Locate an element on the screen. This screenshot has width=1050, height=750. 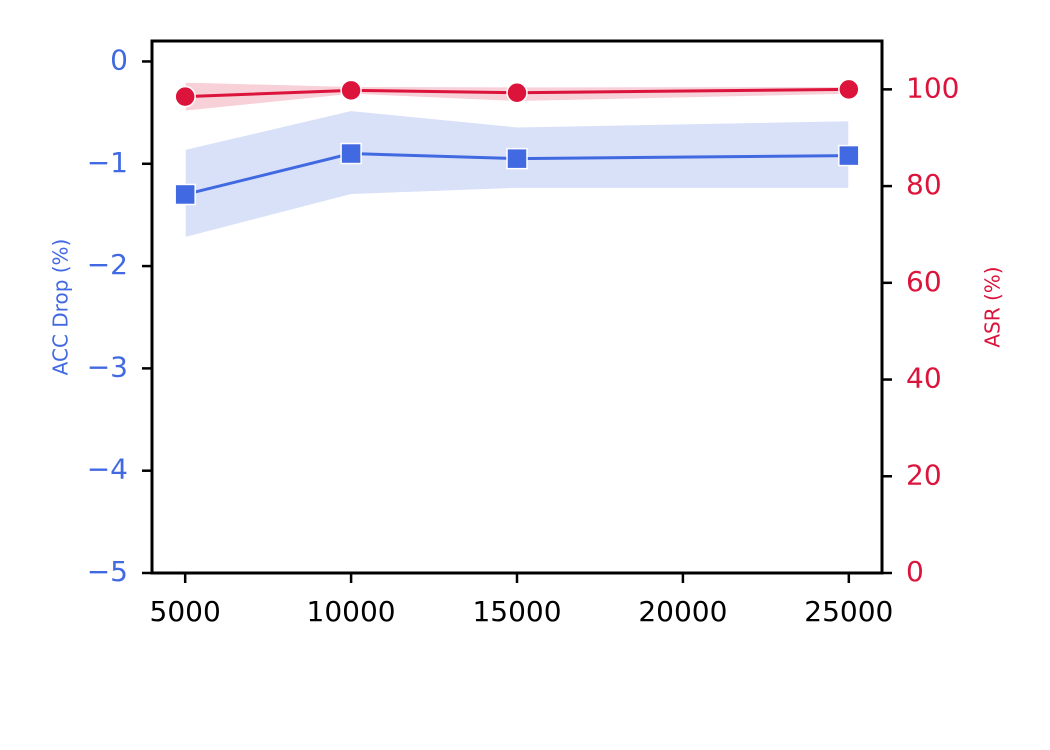
confidence-band is located at coordinates (517, 174).